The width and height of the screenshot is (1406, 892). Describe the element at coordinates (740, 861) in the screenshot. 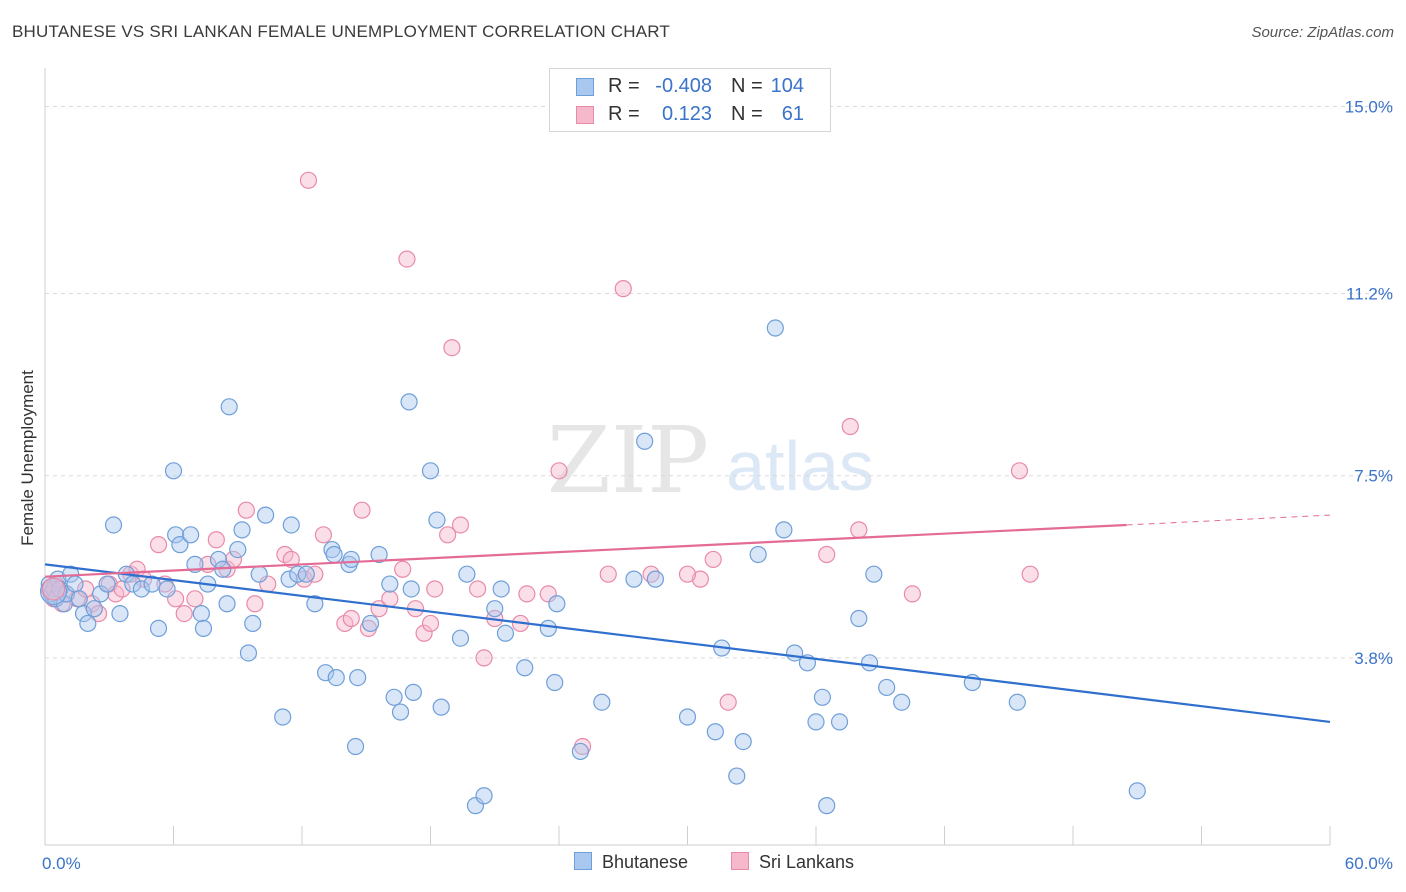

I see `bottom-legend-swatch-sri-lankans` at that location.